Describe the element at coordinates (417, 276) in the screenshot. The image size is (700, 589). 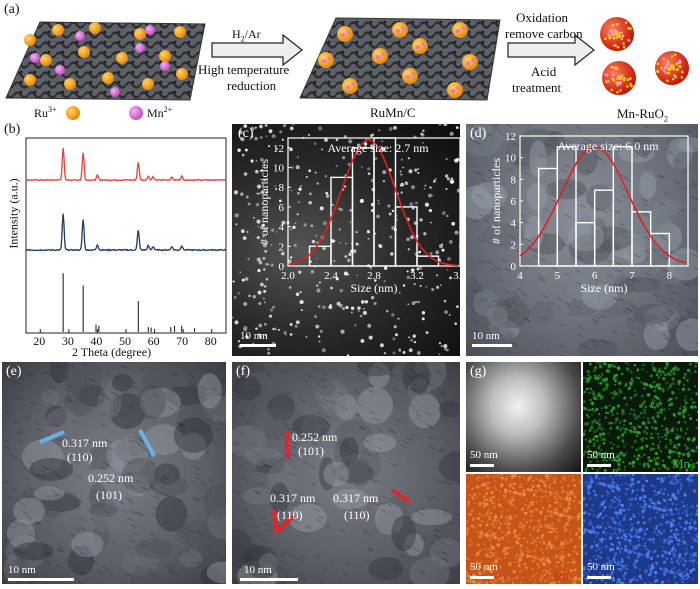
I see `hist-xtick: 3.2` at that location.